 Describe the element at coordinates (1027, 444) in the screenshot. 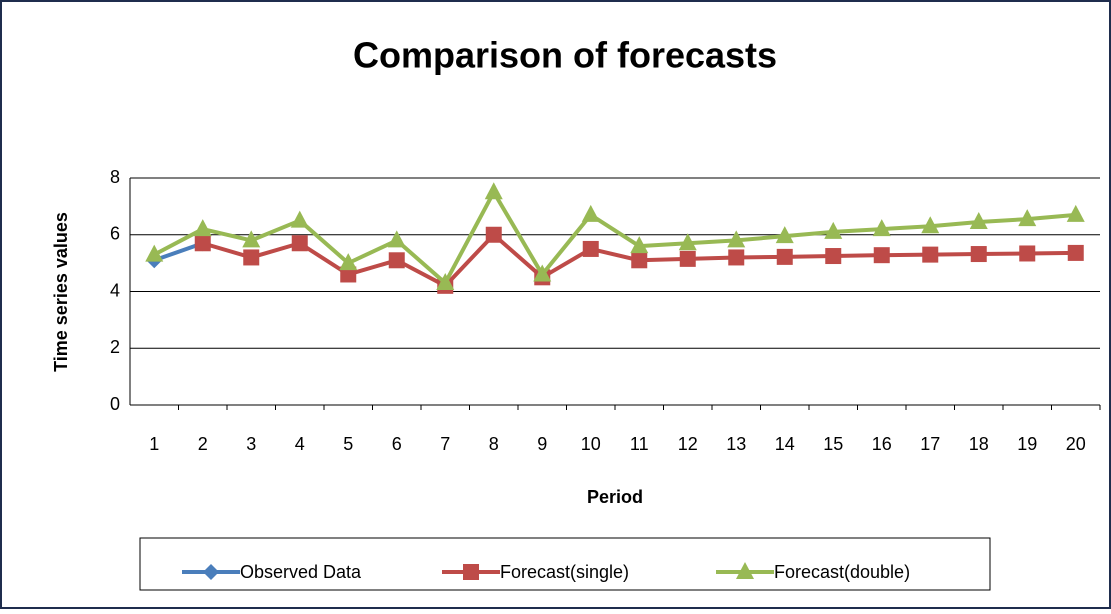

I see `x-tick-label: 19` at that location.